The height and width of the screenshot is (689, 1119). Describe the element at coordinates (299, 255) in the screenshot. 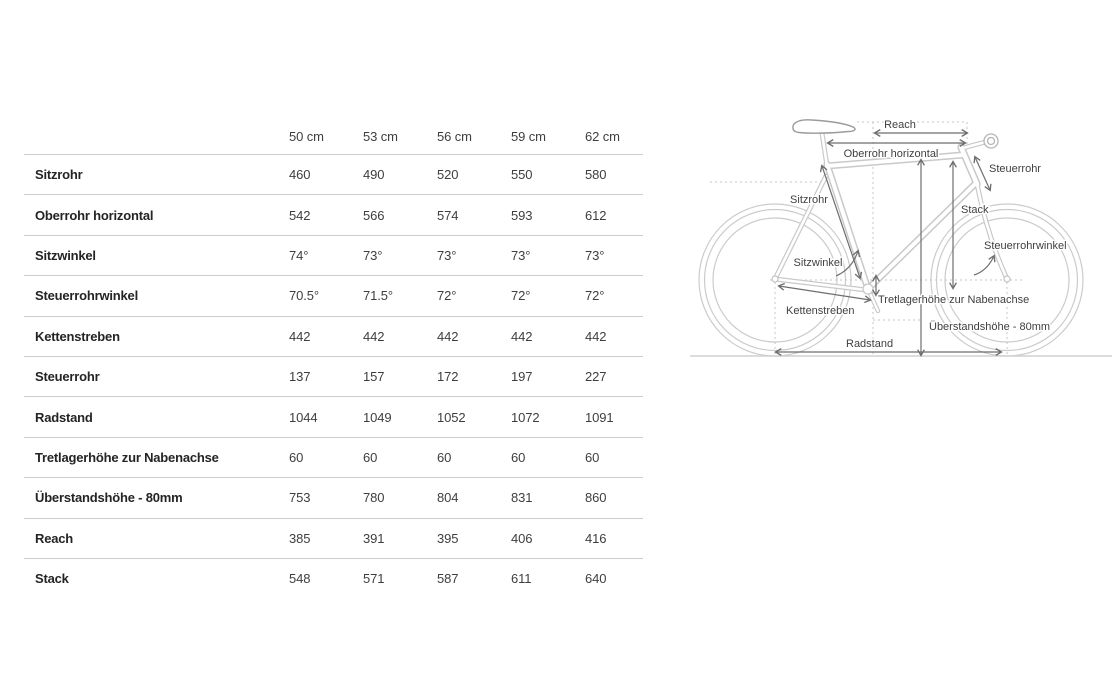

I see `cell-value: 74°` at that location.